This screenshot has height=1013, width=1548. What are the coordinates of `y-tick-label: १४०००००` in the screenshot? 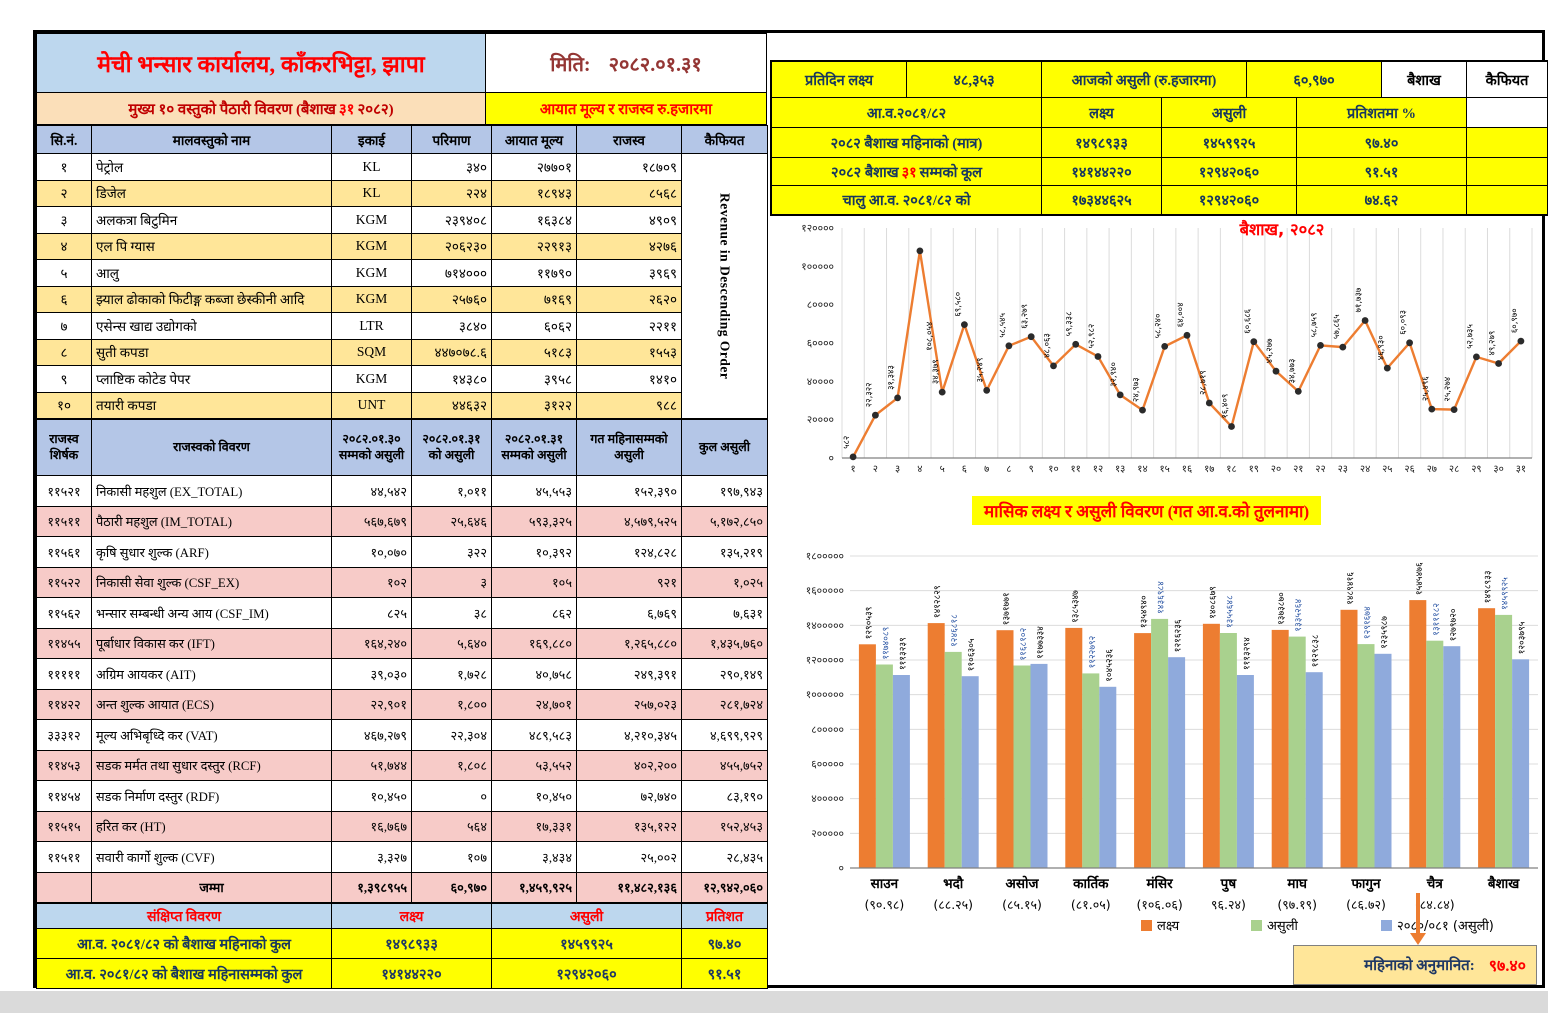 It's located at (825, 626).